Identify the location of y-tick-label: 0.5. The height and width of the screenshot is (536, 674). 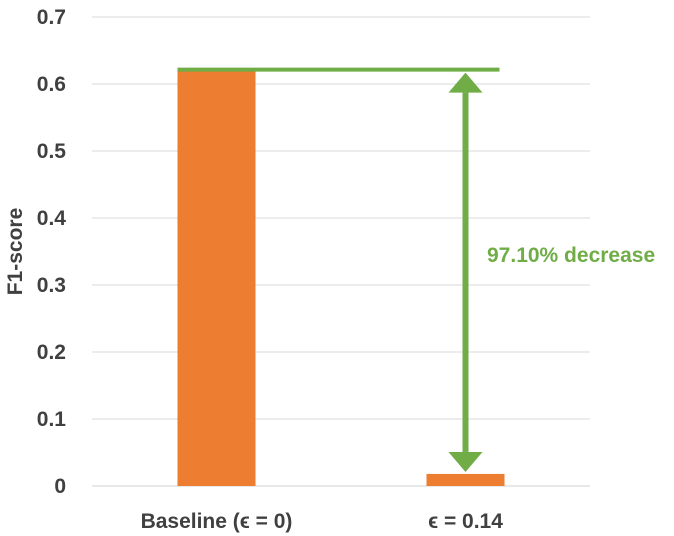
(52, 151).